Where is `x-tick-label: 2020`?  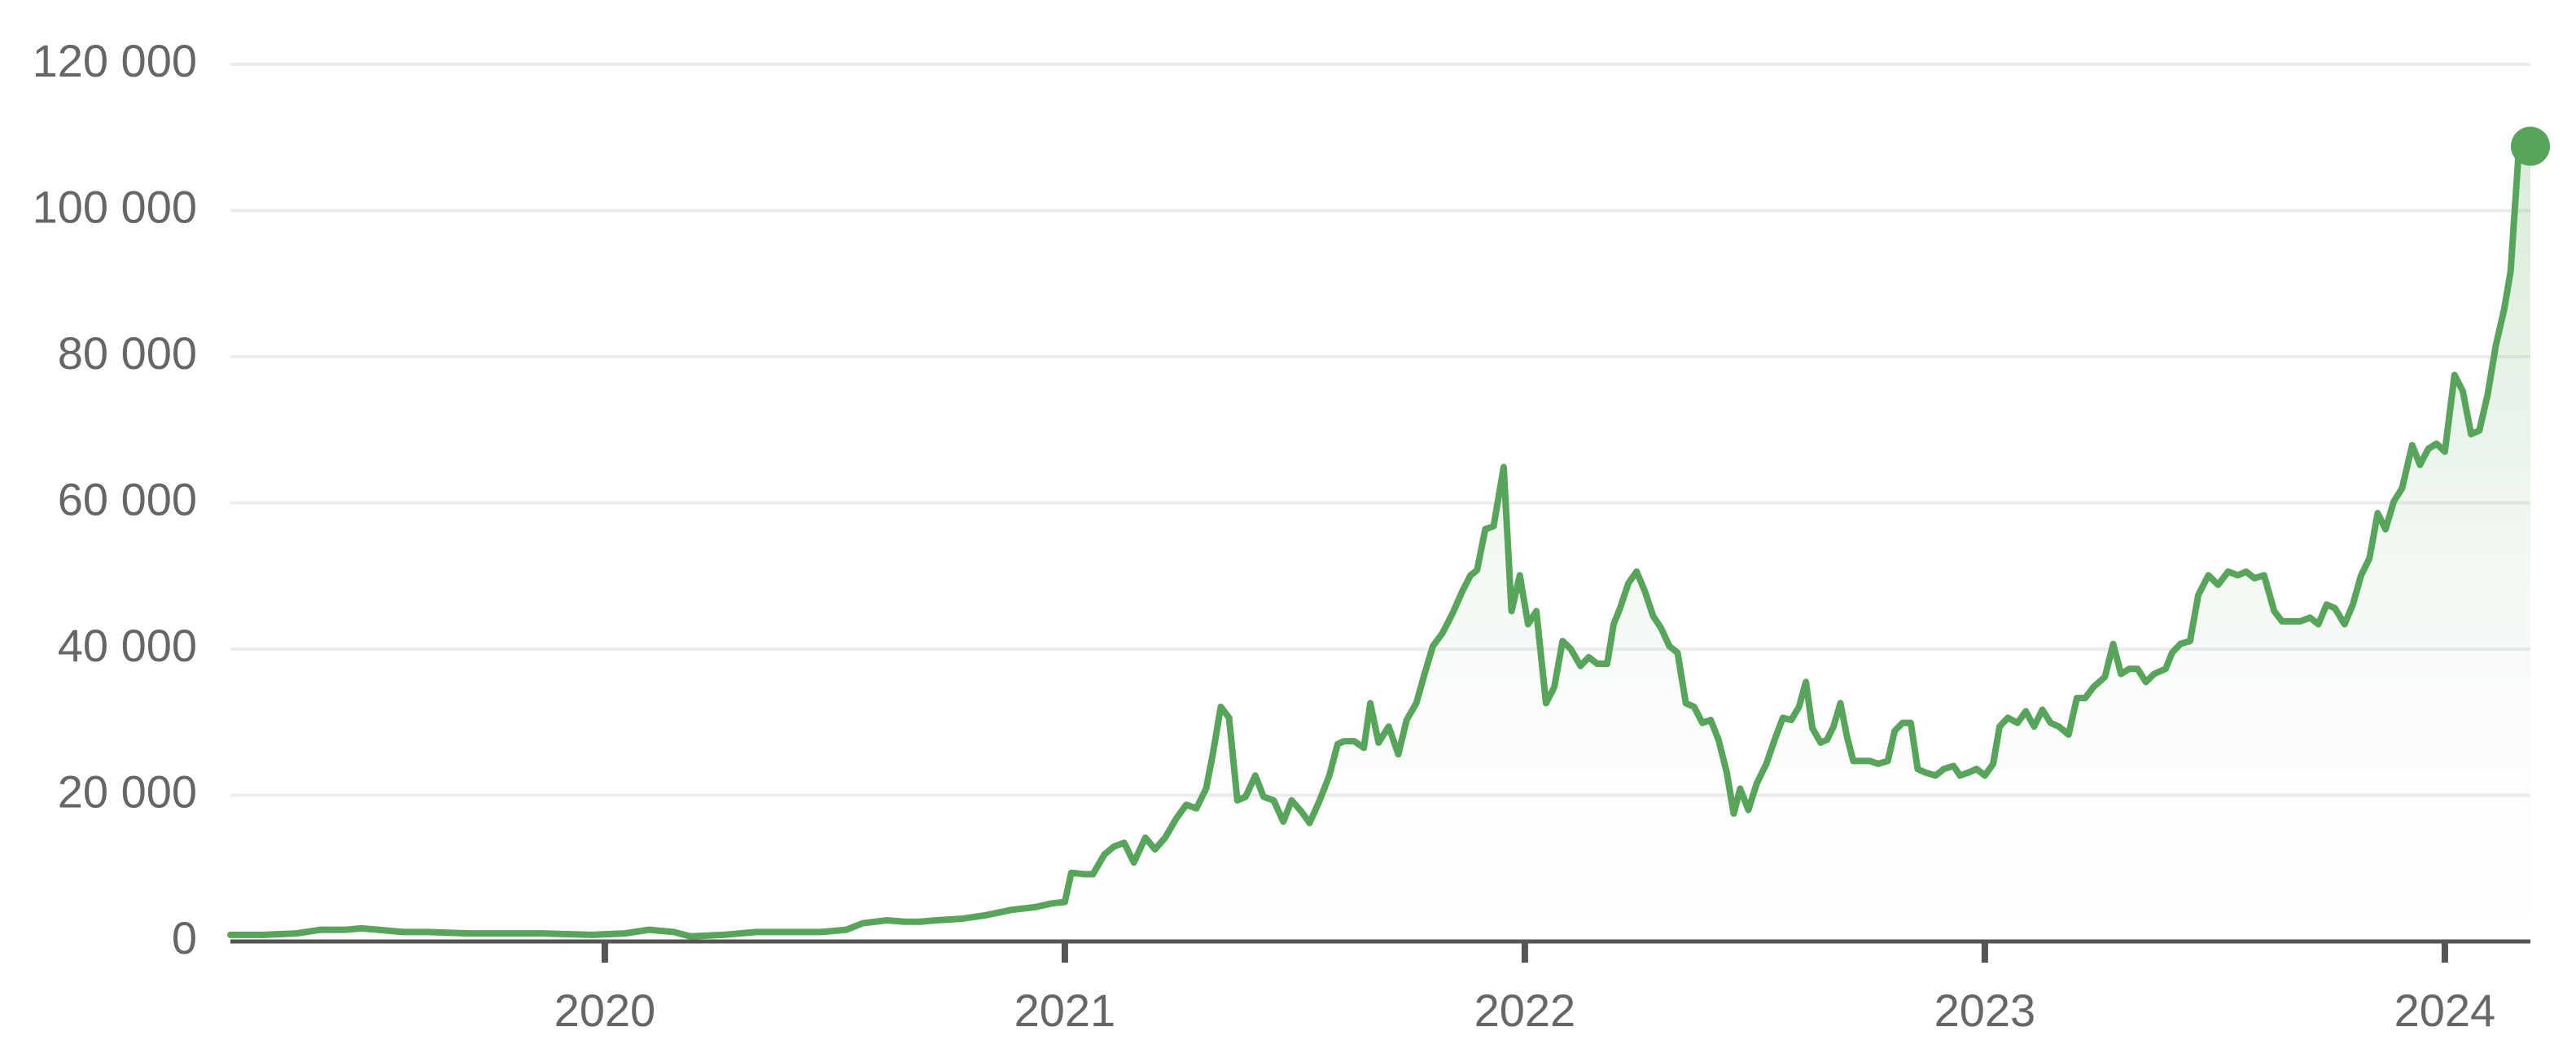 x-tick-label: 2020 is located at coordinates (605, 1010).